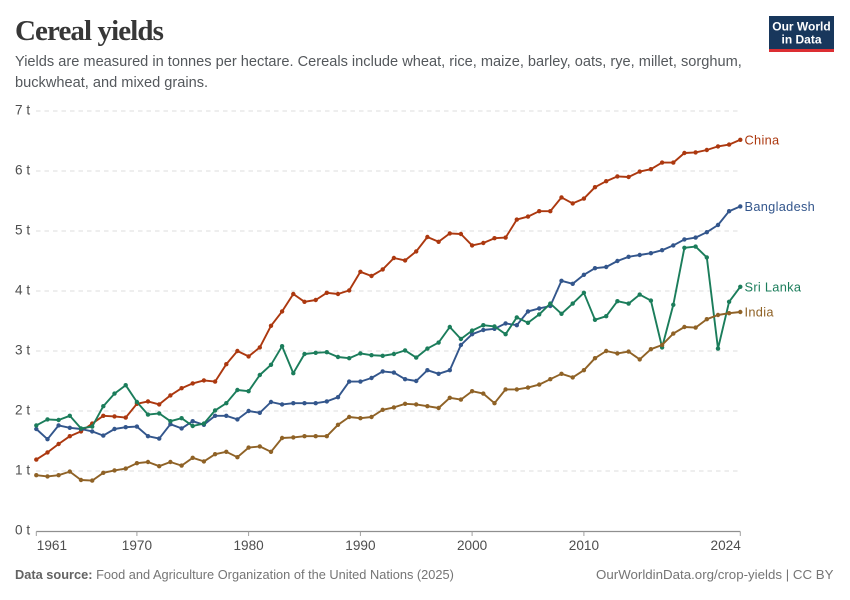  What do you see at coordinates (22, 350) in the screenshot?
I see `svg-text: 3 t` at bounding box center [22, 350].